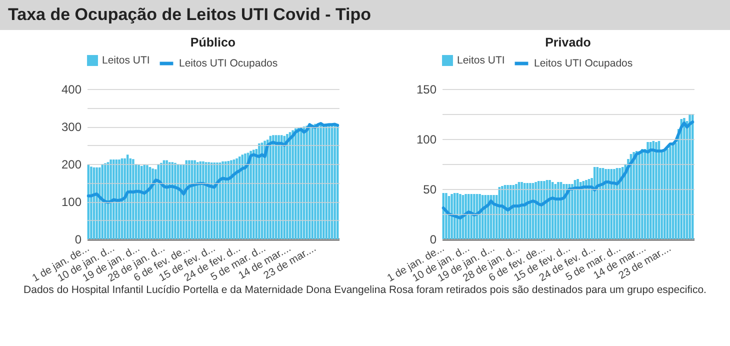  What do you see at coordinates (365, 15) in the screenshot?
I see `text: Taxa de Ocupação de Leitos UTI Covid - Tipo` at bounding box center [365, 15].